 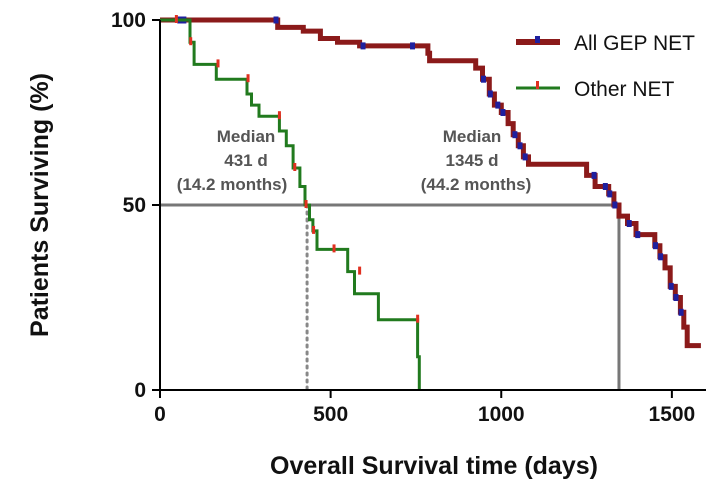 What do you see at coordinates (434, 466) in the screenshot?
I see `x-axis-title: Overall Survival time (days)` at bounding box center [434, 466].